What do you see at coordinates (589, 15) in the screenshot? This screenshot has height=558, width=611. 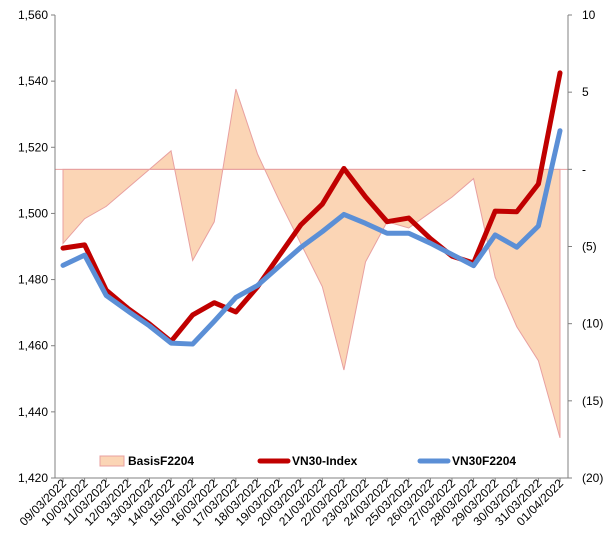 I see `right-tick-label: 10` at bounding box center [589, 15].